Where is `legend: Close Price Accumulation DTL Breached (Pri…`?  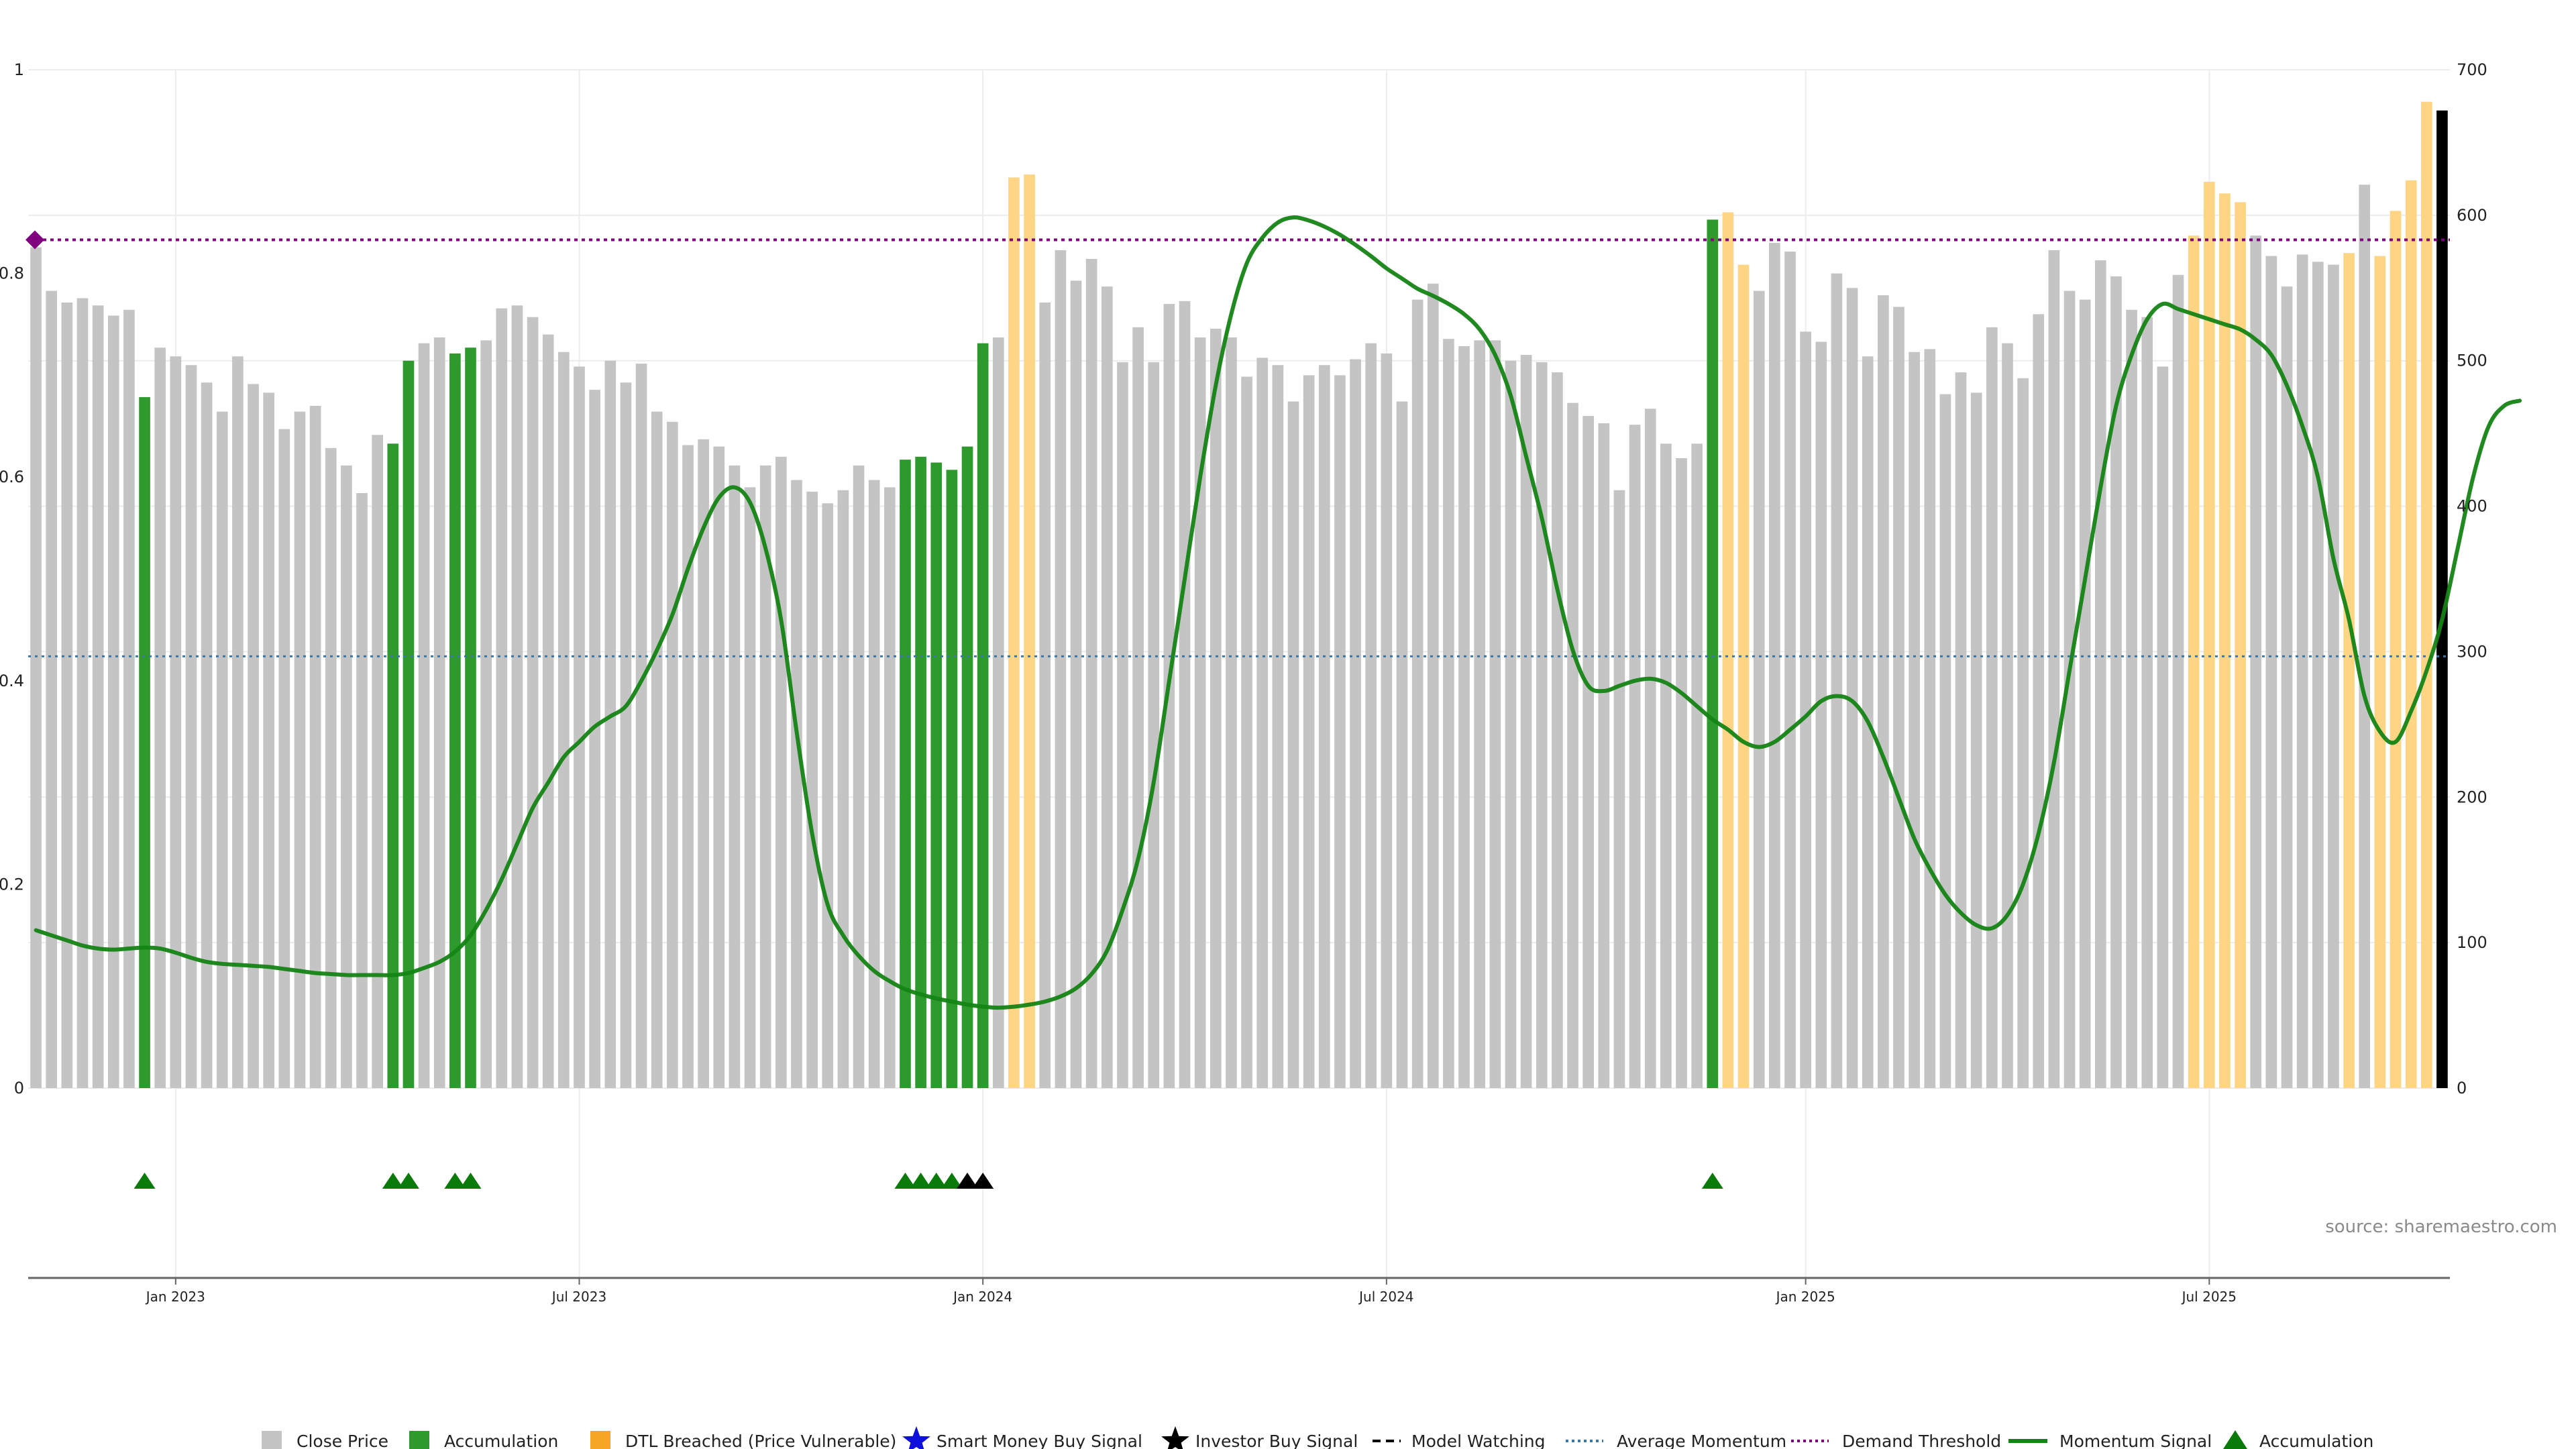
legend: Close Price Accumulation DTL Breached (Pri… is located at coordinates (1317, 1437).